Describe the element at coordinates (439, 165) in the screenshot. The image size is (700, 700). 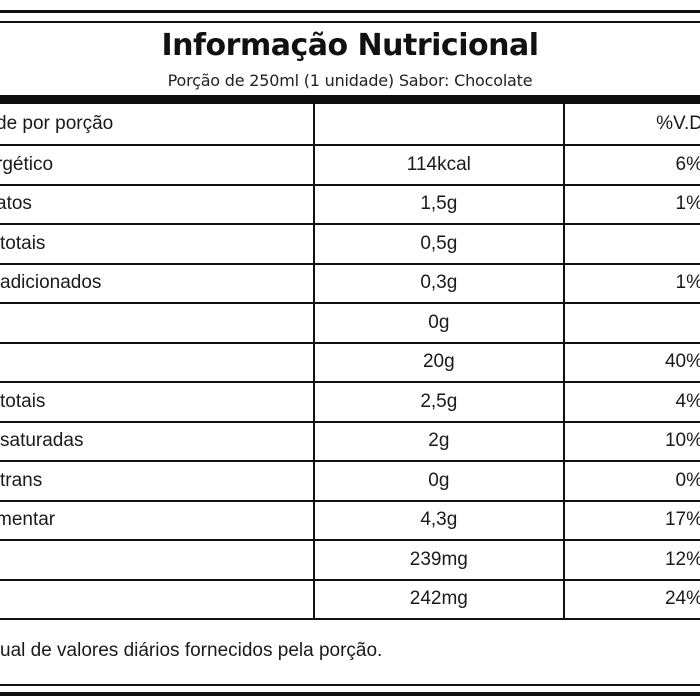
I see `nutrient-amount: 114kcal` at that location.